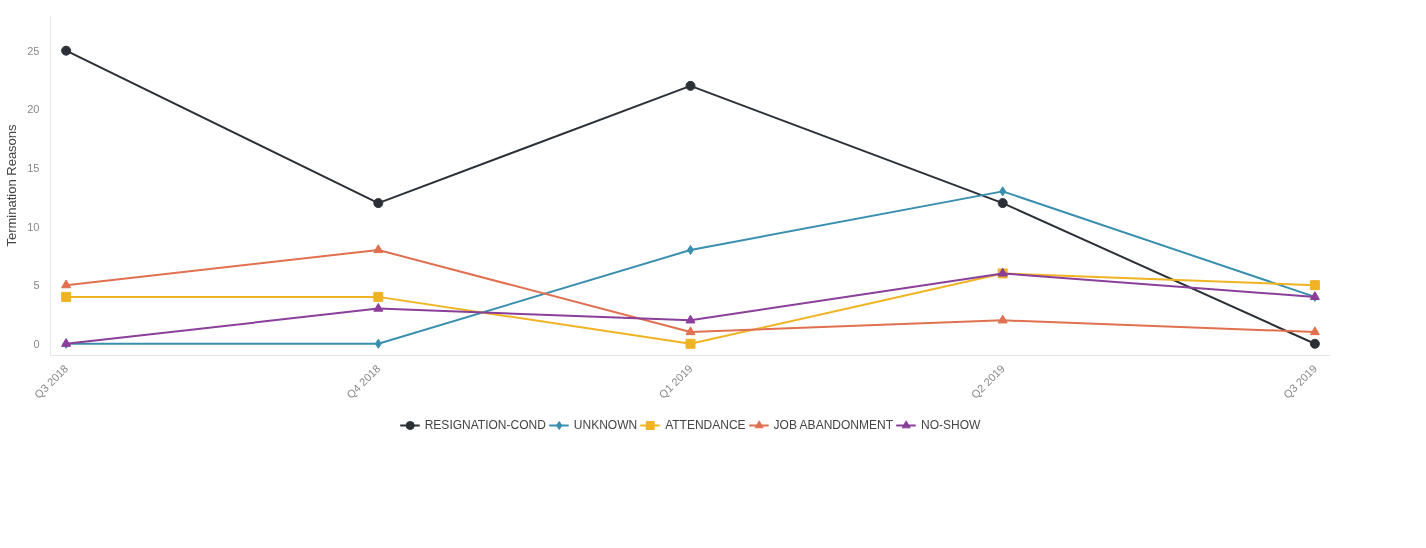  I want to click on legend-label: NO-SHOW, so click(950, 425).